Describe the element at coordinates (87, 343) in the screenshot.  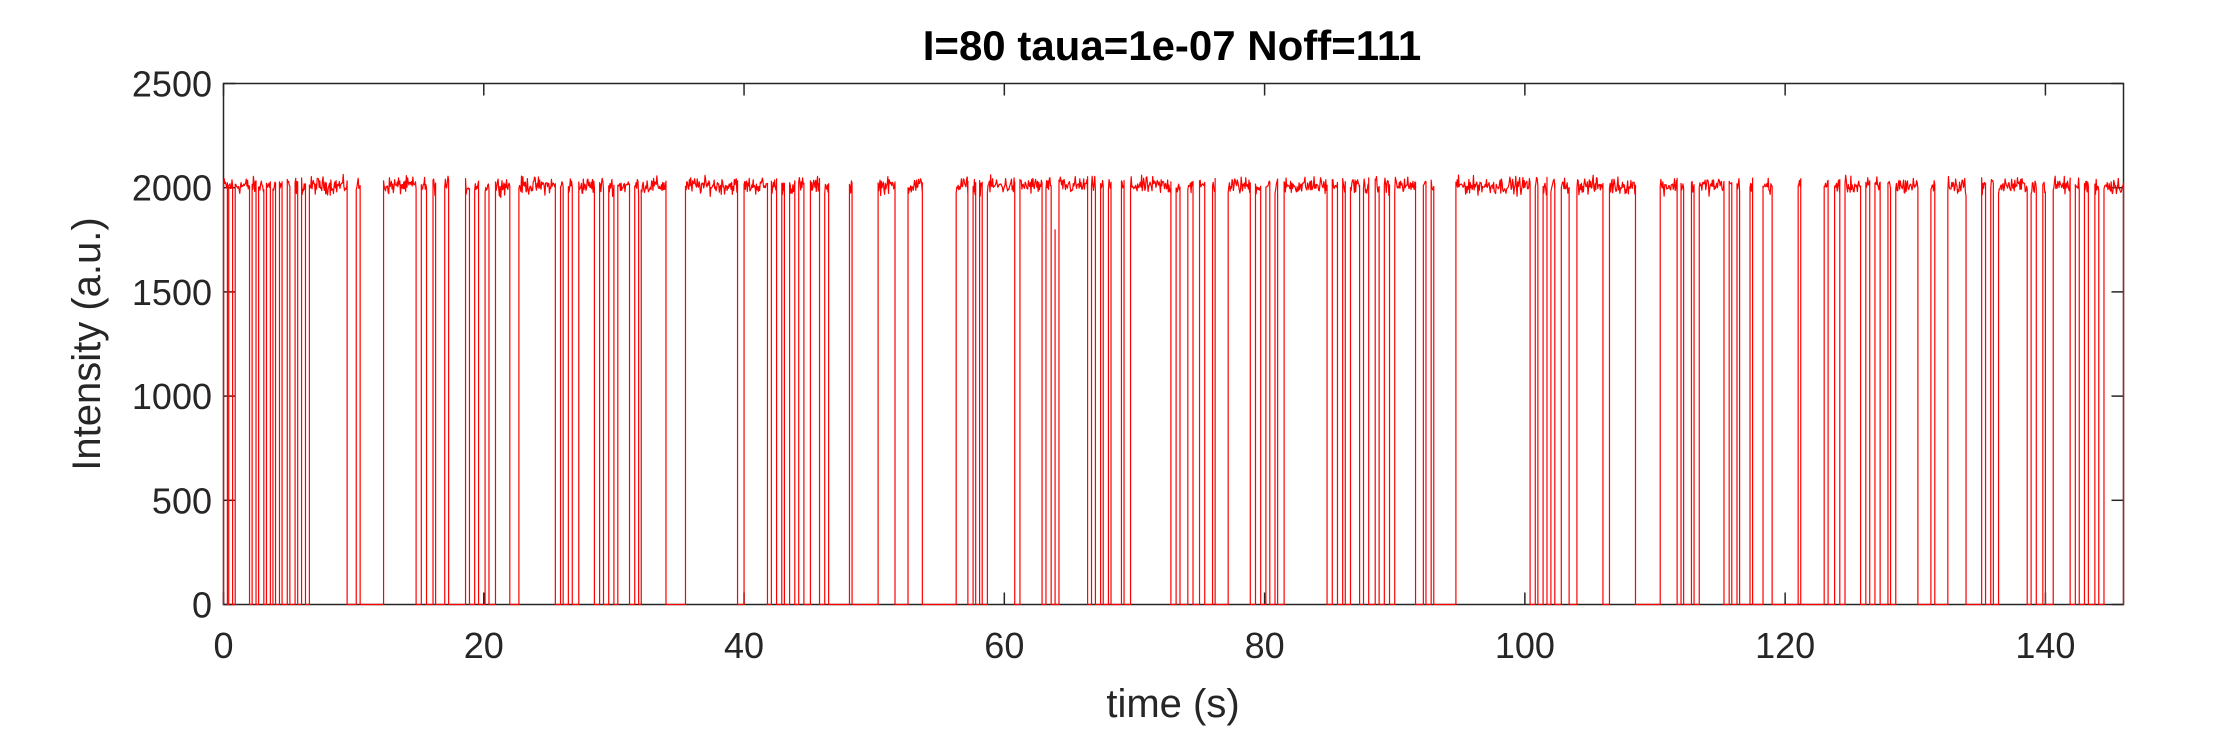
I see `y-axis-label: Intensity (a.u.)` at that location.